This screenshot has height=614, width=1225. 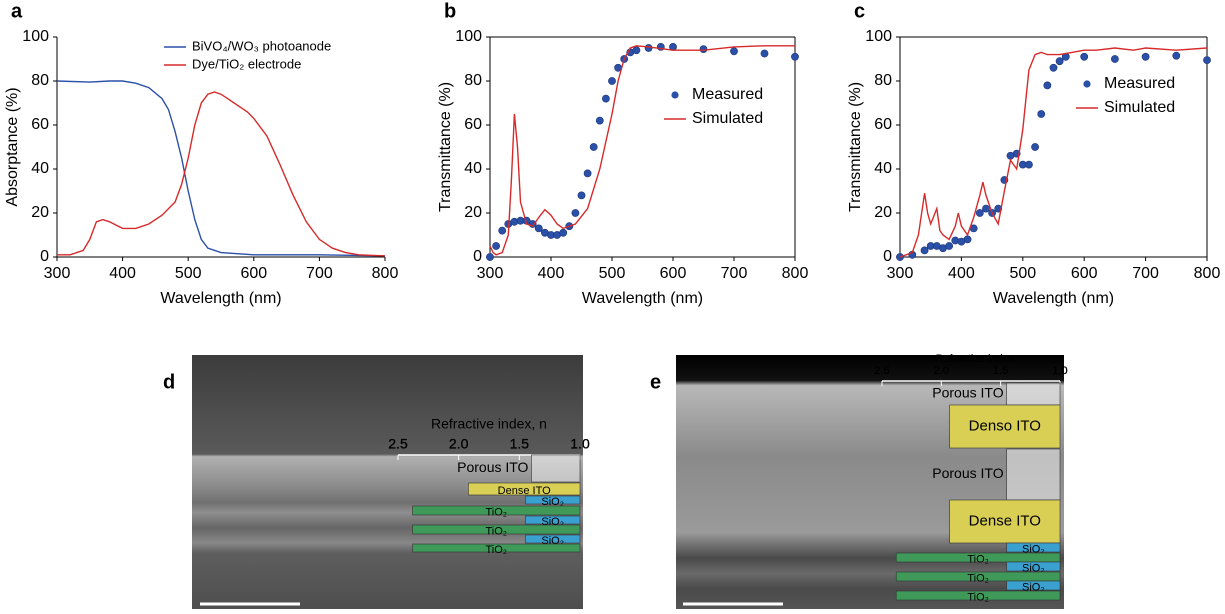 I want to click on panel-label: e, so click(x=655, y=382).